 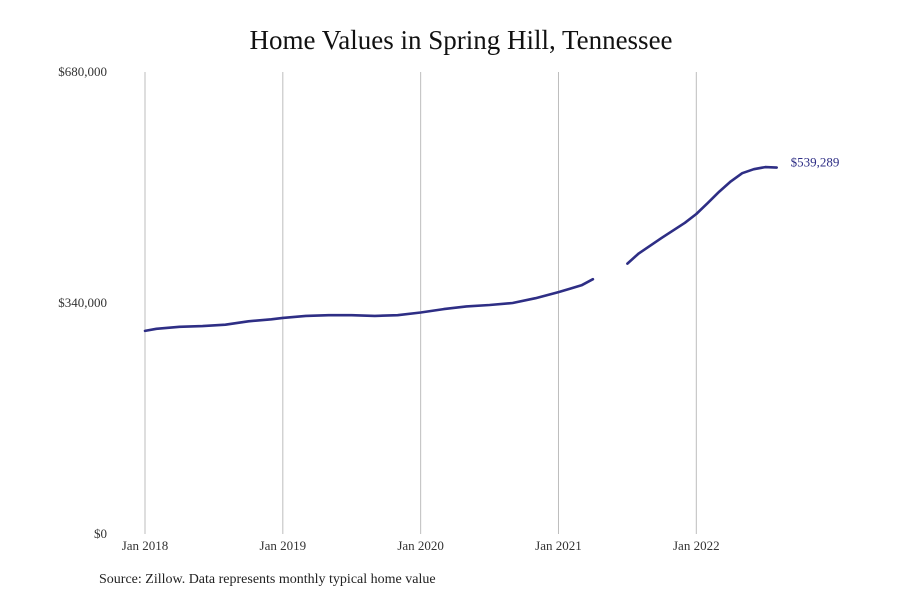 I want to click on x-tick-label-0: Jan 2018, so click(x=145, y=545).